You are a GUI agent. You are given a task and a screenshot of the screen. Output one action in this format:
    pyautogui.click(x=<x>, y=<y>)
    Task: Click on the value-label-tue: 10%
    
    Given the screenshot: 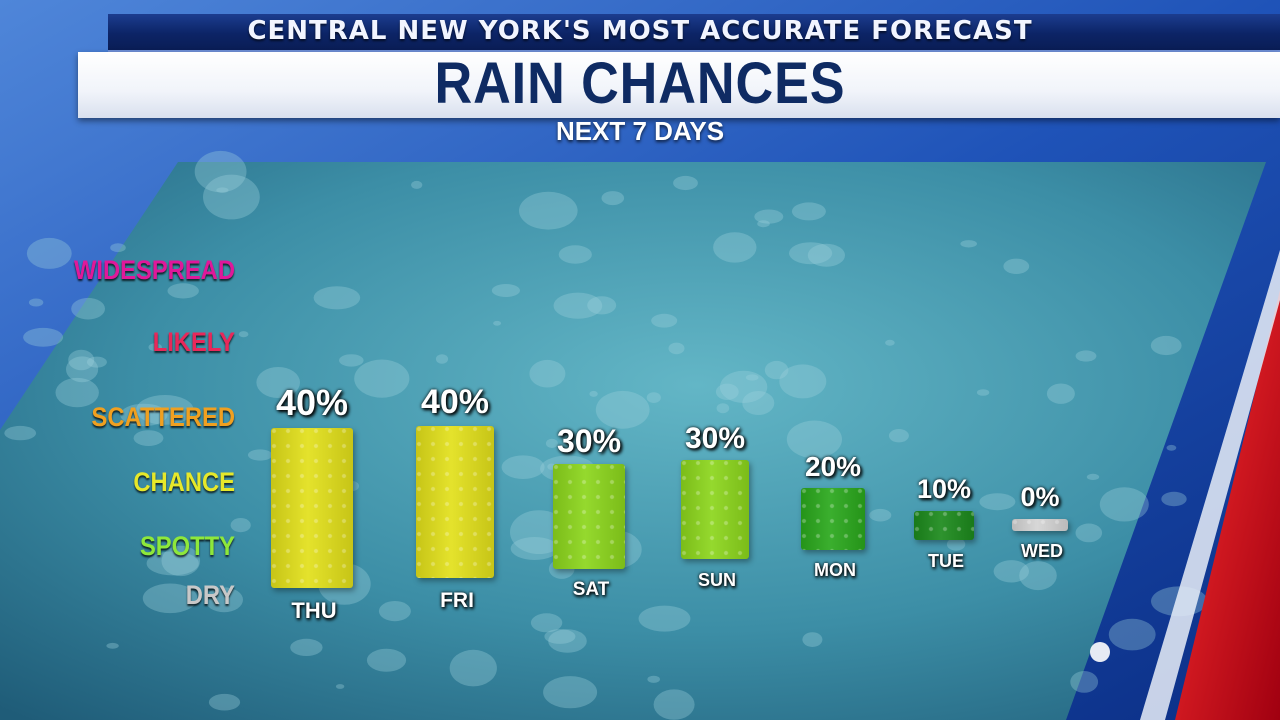 What is the action you would take?
    pyautogui.click(x=944, y=489)
    